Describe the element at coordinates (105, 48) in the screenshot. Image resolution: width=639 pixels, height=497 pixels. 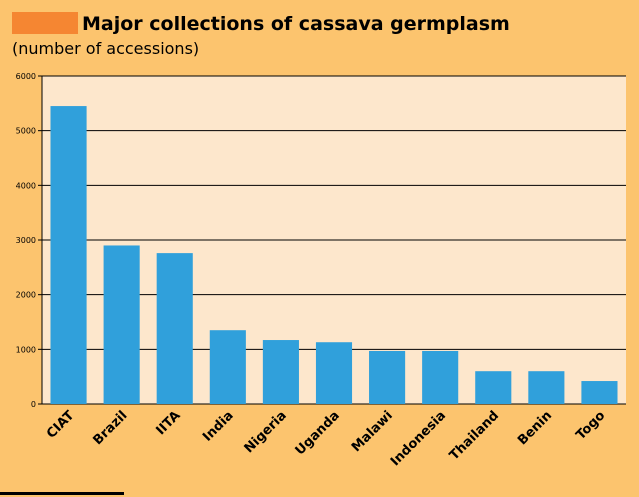
I see `chart-subtitle: (number of accessions)` at that location.